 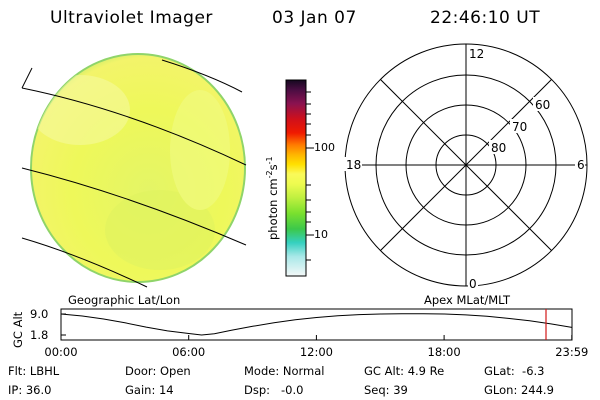 What do you see at coordinates (34, 371) in the screenshot?
I see `filter-readout: Flt: LBHL` at bounding box center [34, 371].